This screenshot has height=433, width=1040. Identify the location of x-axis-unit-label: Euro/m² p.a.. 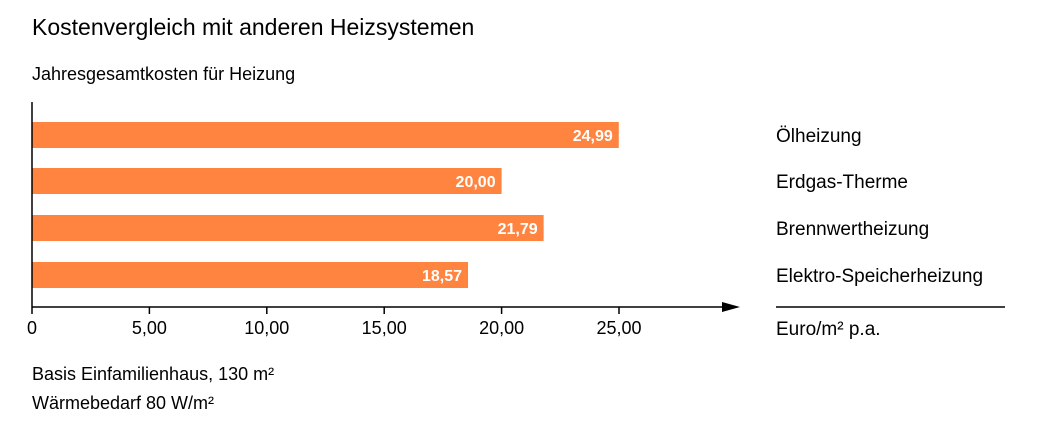
(828, 329).